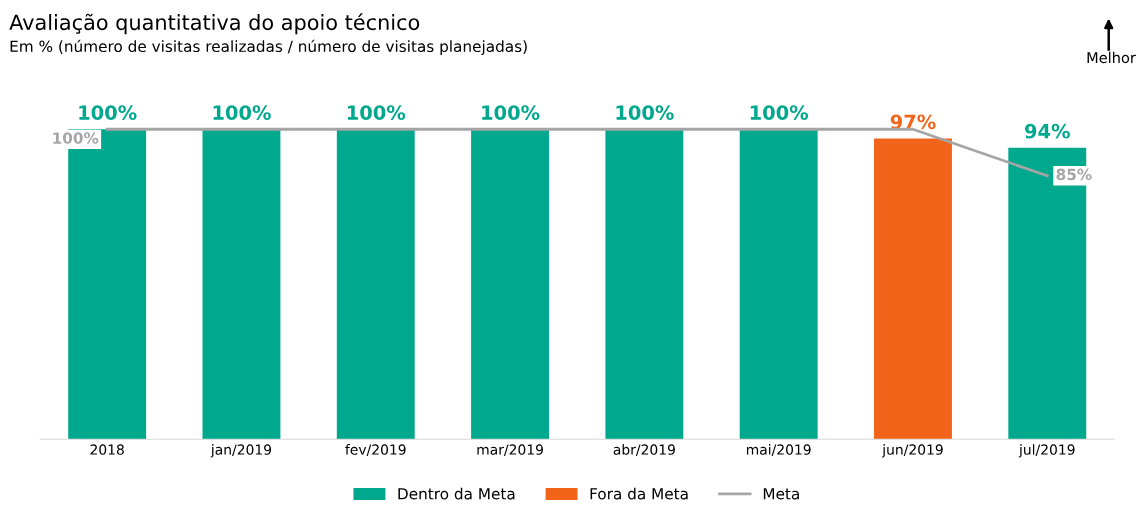 This screenshot has height=526, width=1143. Describe the element at coordinates (778, 450) in the screenshot. I see `x-tick-label: mai/2019` at that location.